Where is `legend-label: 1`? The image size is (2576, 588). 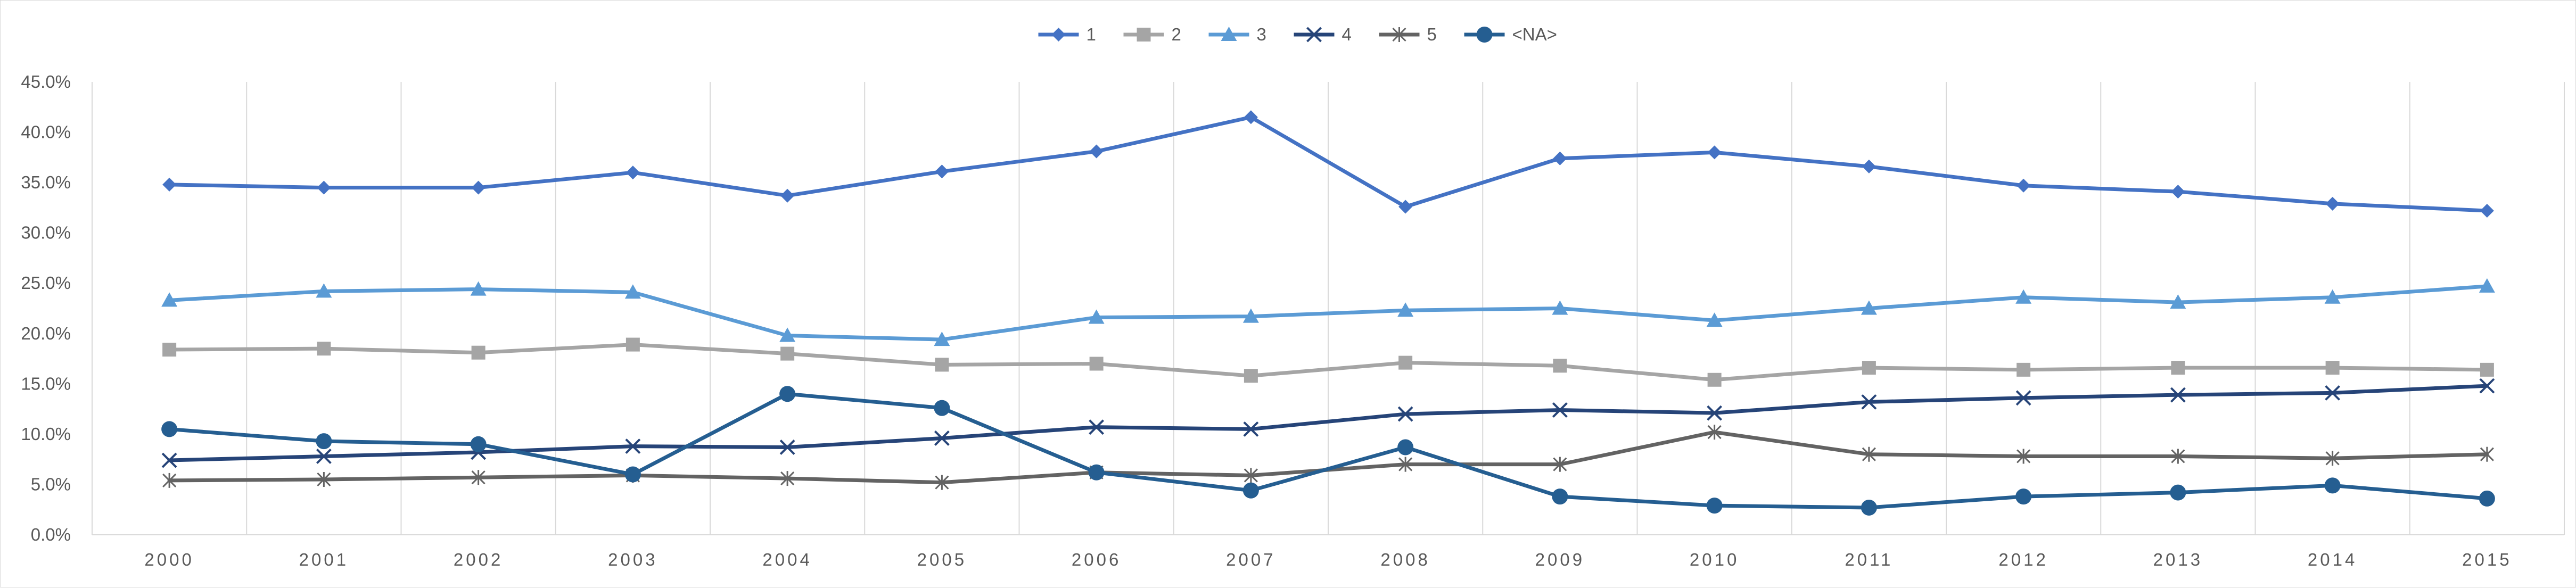
legend-label: 1 is located at coordinates (1091, 34).